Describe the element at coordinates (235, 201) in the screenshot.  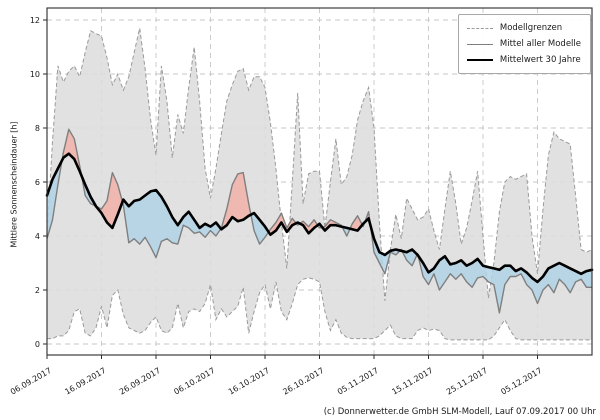
I see `above-normal-area` at that location.